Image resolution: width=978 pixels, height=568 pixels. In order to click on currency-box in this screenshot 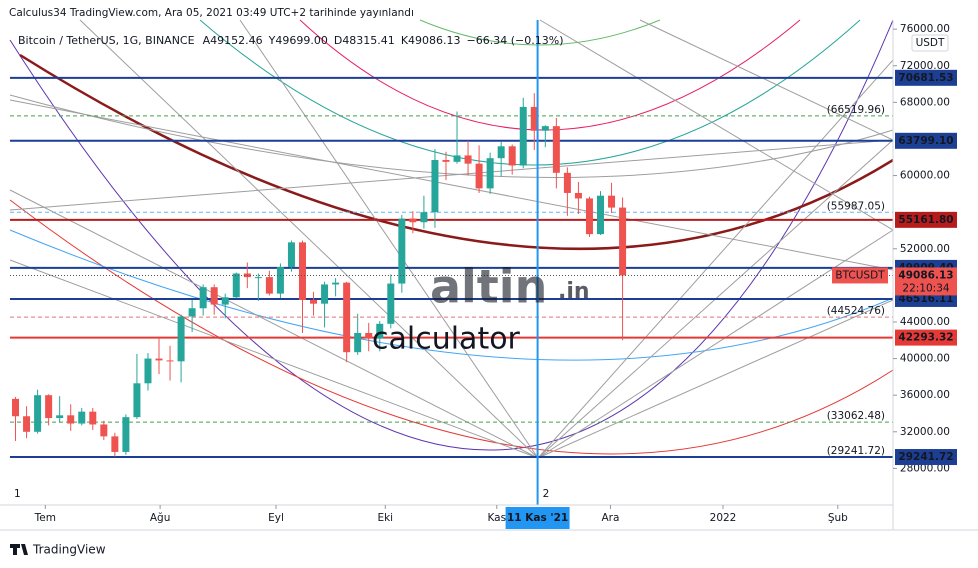, I will do `click(930, 43)`.